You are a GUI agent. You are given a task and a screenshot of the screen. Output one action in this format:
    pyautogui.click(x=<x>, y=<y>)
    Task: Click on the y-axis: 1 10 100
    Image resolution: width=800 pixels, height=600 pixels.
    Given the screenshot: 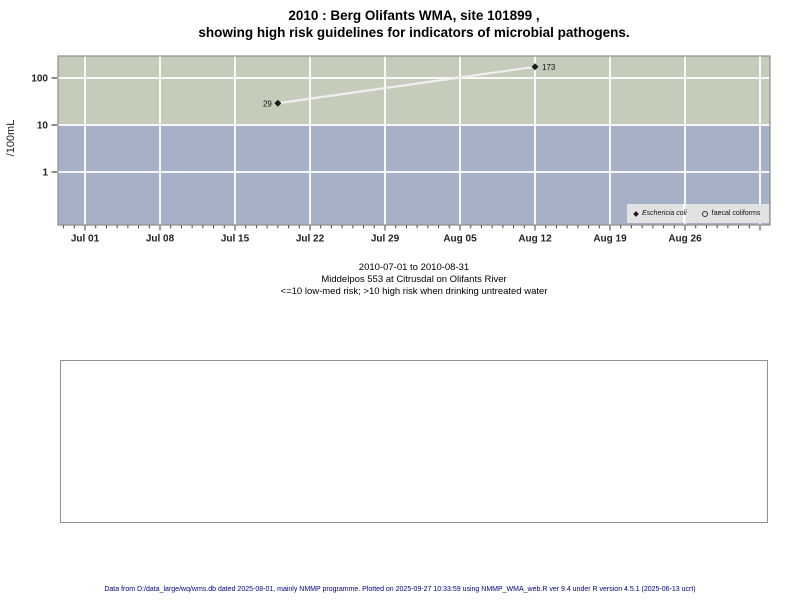 What is the action you would take?
    pyautogui.click(x=44, y=126)
    